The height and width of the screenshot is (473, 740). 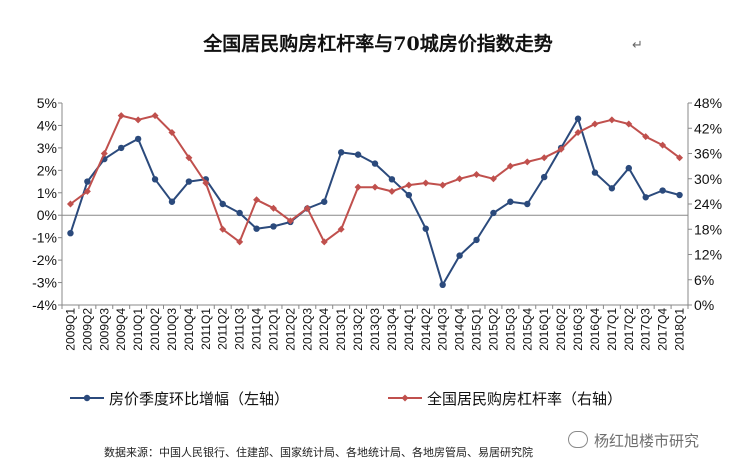 What do you see at coordinates (121, 329) in the screenshot?
I see `x-tick-label: 2009Q4` at bounding box center [121, 329].